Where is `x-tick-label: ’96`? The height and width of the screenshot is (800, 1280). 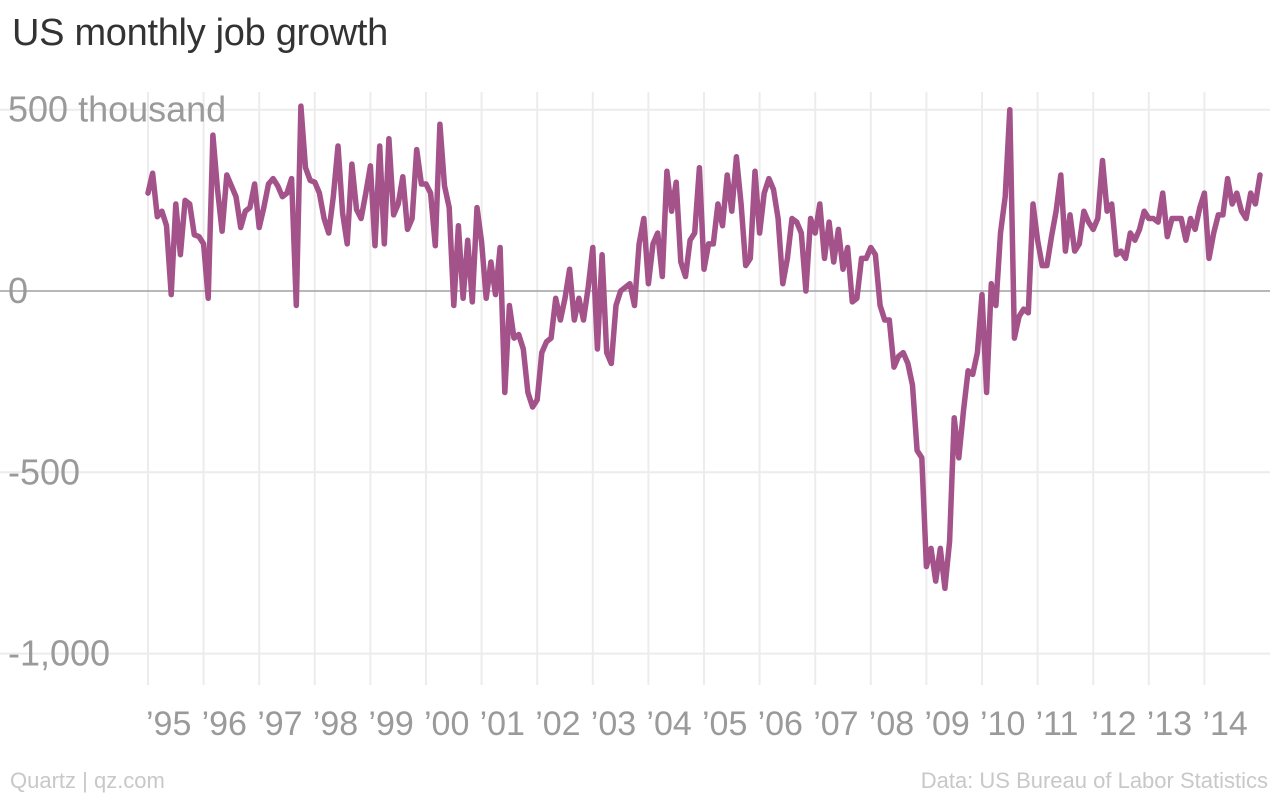
x-tick-label: ’96 is located at coordinates (224, 724).